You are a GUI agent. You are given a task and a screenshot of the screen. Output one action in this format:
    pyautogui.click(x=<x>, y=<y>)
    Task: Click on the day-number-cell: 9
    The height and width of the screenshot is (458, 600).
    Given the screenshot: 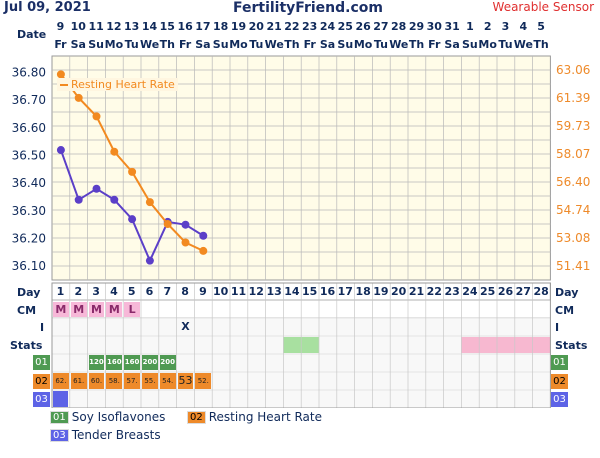 What is the action you would take?
    pyautogui.click(x=203, y=291)
    